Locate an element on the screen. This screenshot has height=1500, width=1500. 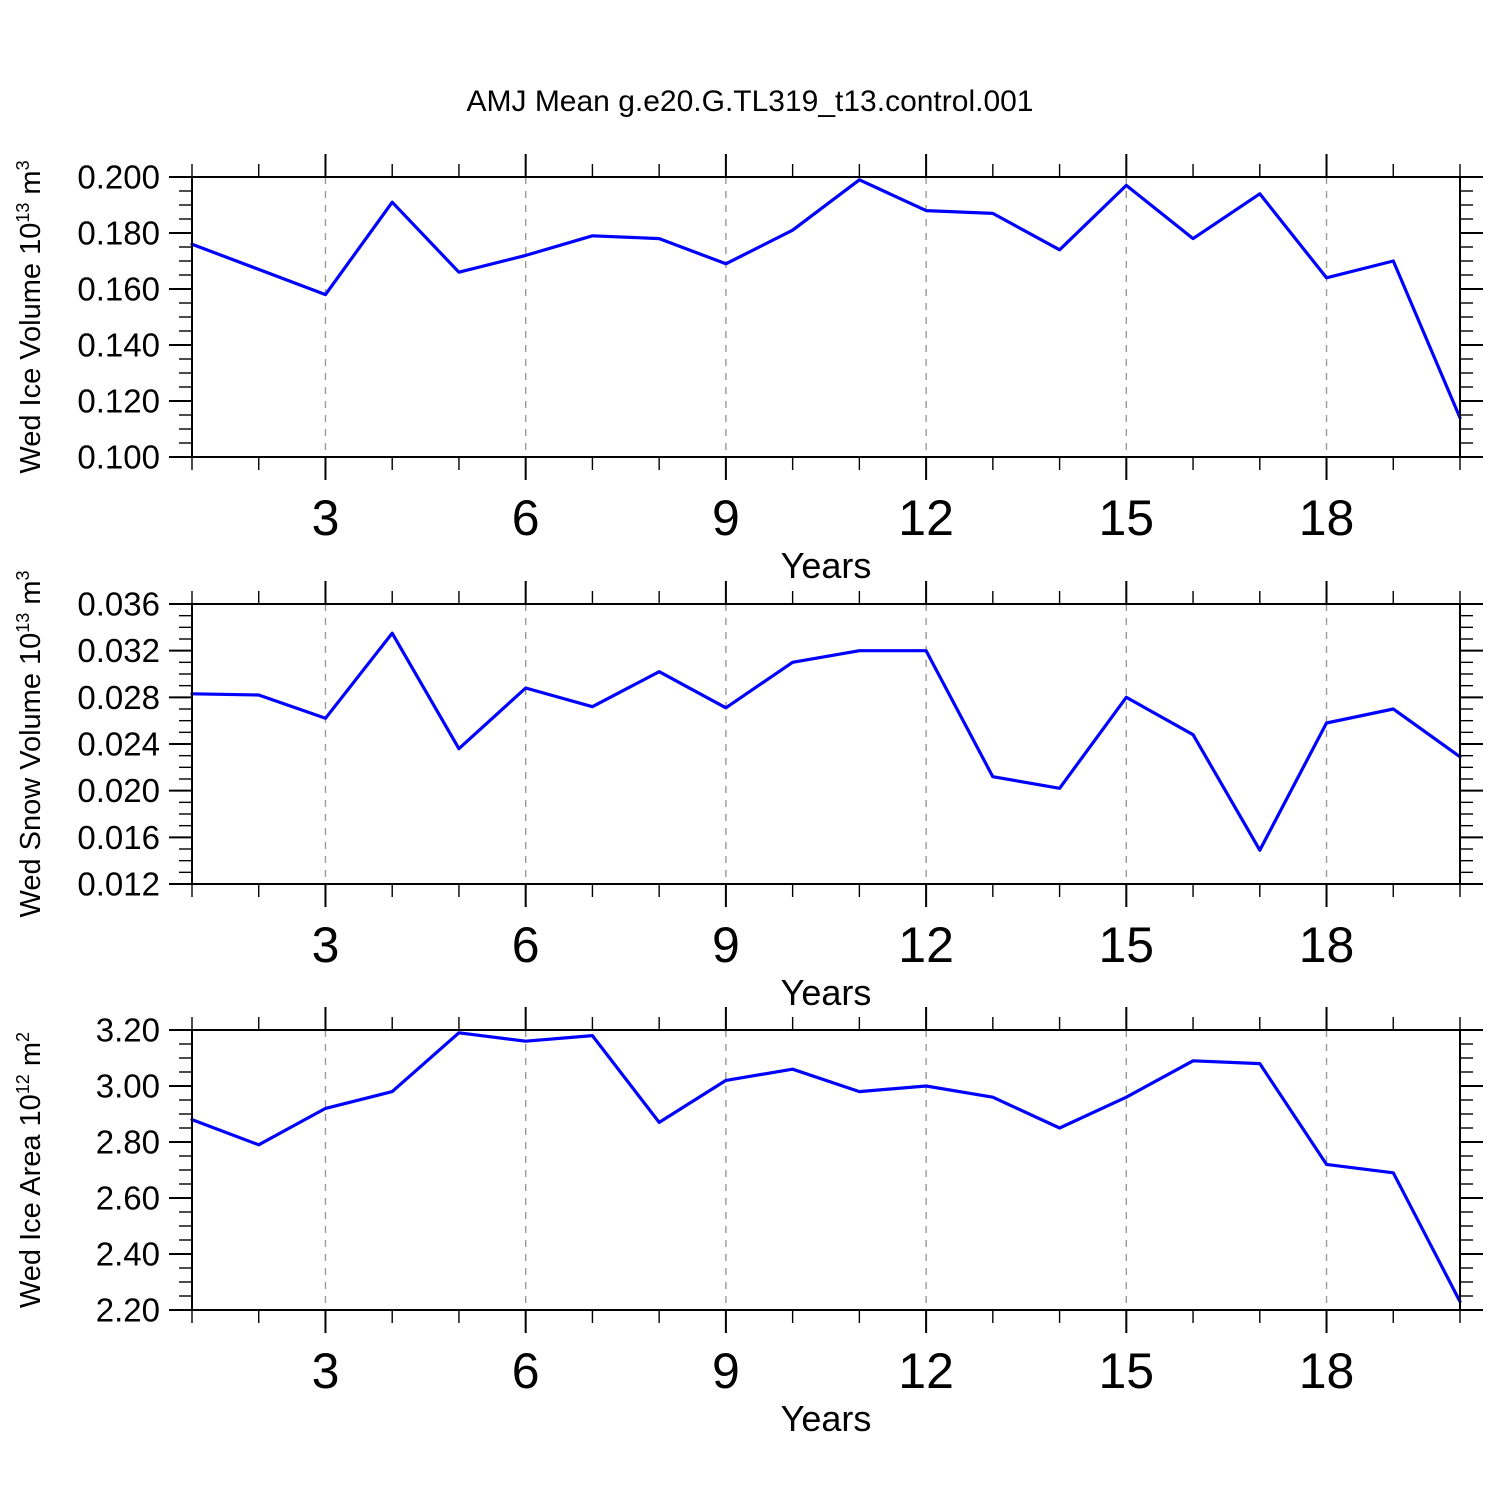
y-axis-title-superscript: 2 is located at coordinates (23, 1037).